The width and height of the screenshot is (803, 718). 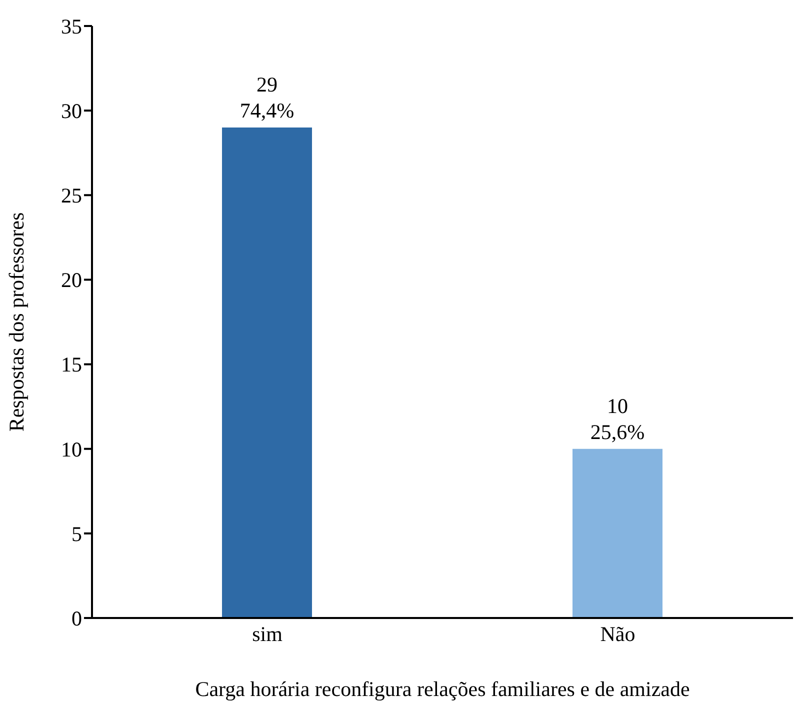 I want to click on y-axis-title: Respostas dos professores, so click(x=16, y=322).